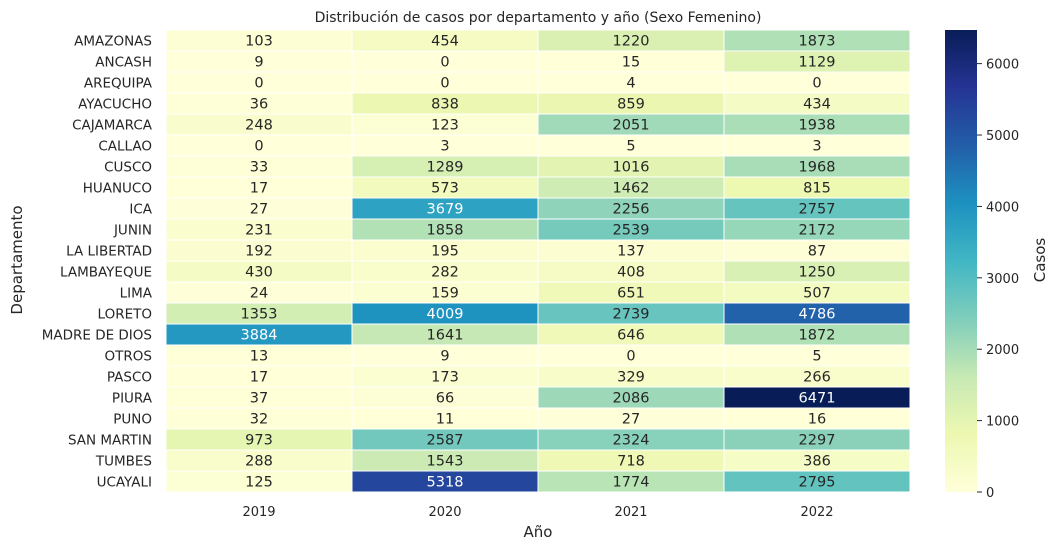 The height and width of the screenshot is (550, 1057). Describe the element at coordinates (631, 126) in the screenshot. I see `cell-value-label: 2051` at that location.